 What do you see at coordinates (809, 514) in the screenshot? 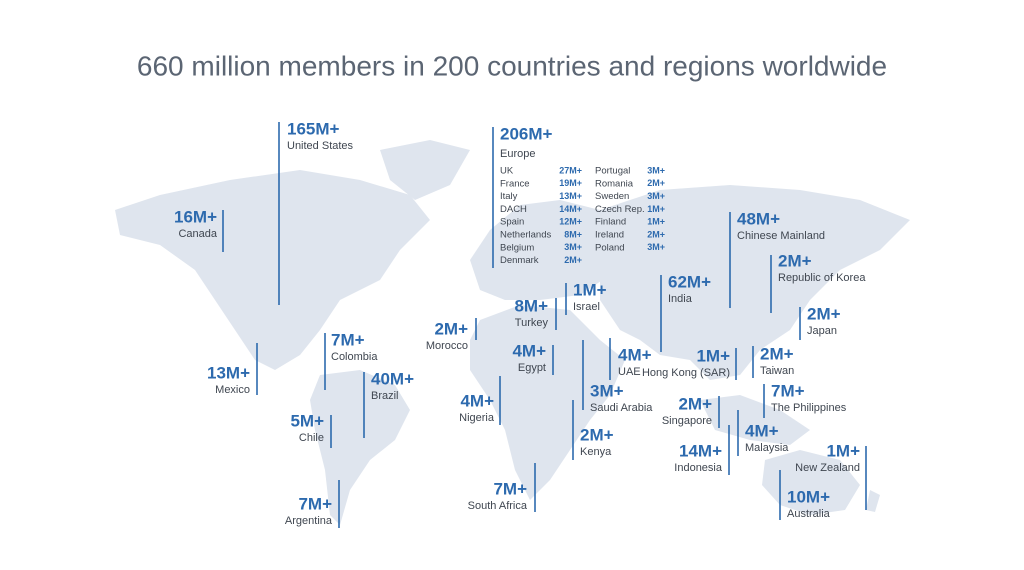
I see `region-name: Australia` at bounding box center [809, 514].